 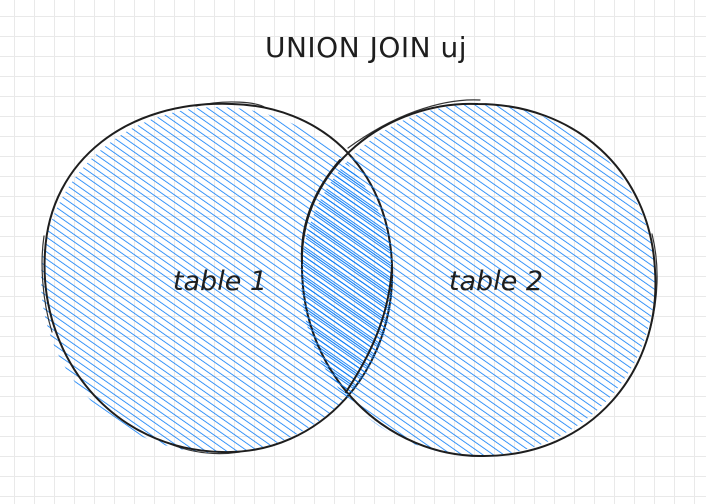 I want to click on set-table-2-label: table 2, so click(x=496, y=281).